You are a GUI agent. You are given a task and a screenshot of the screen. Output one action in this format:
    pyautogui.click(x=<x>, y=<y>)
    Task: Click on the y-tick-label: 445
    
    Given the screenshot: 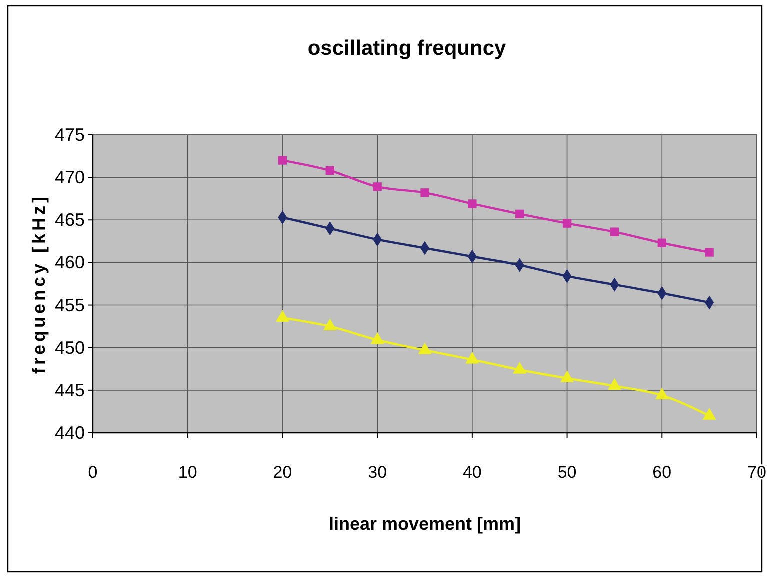 What is the action you would take?
    pyautogui.click(x=69, y=390)
    